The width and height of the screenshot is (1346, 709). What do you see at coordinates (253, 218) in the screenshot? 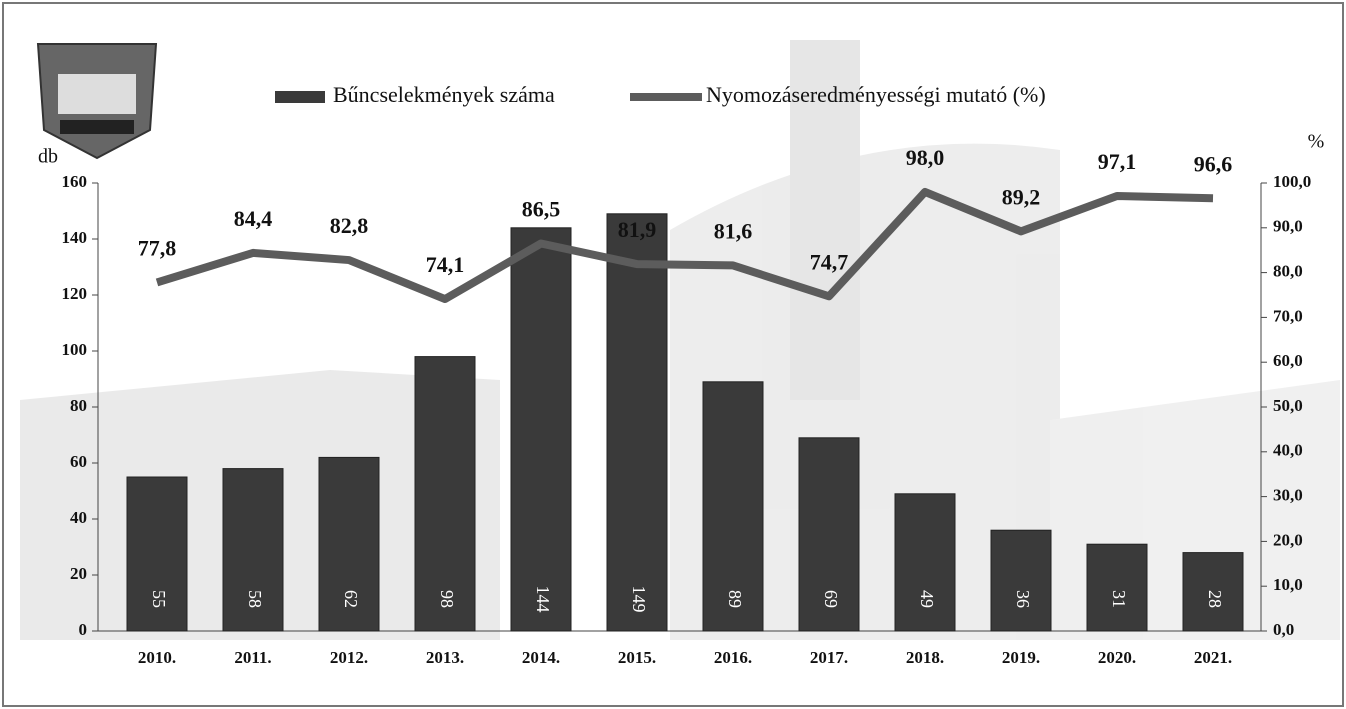
I see `line-value-label: 84,4` at bounding box center [253, 218].